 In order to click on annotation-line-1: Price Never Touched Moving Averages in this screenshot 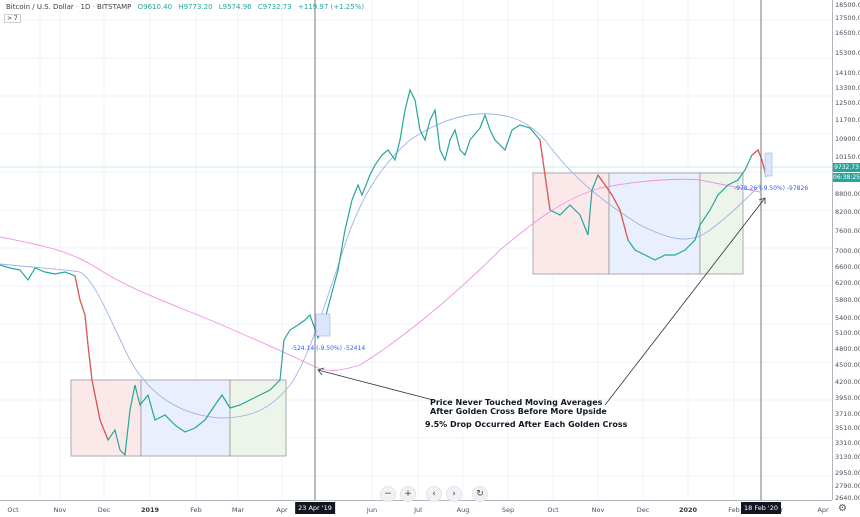, I will do `click(516, 402)`.